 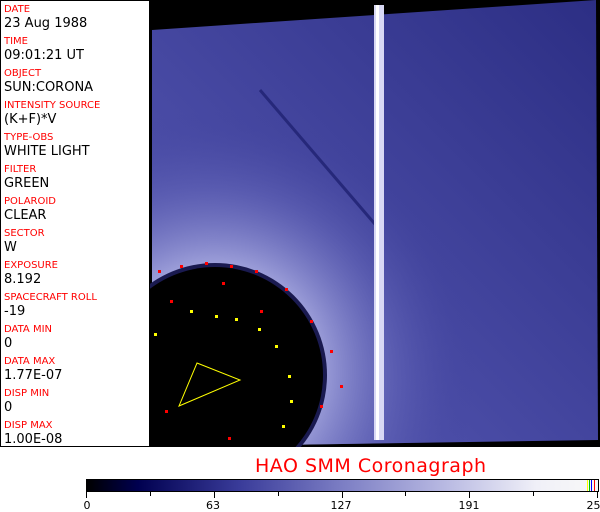 What do you see at coordinates (17, 9) in the screenshot?
I see `field-label: DATE` at bounding box center [17, 9].